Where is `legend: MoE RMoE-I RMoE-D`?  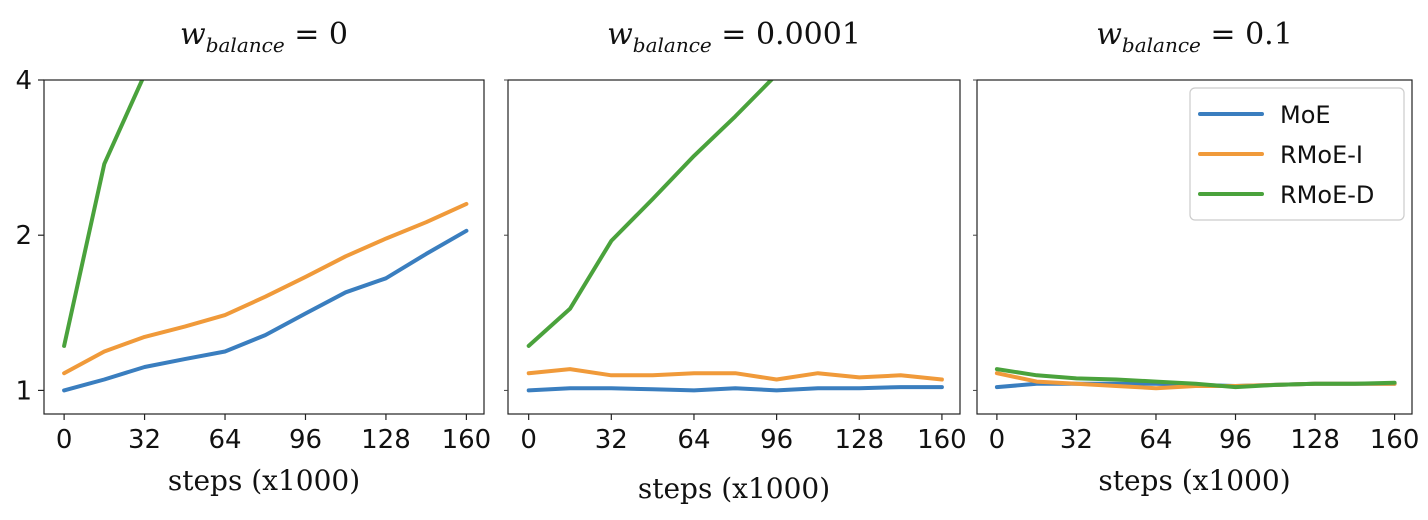 legend: MoE RMoE-I RMoE-D is located at coordinates (1297, 154).